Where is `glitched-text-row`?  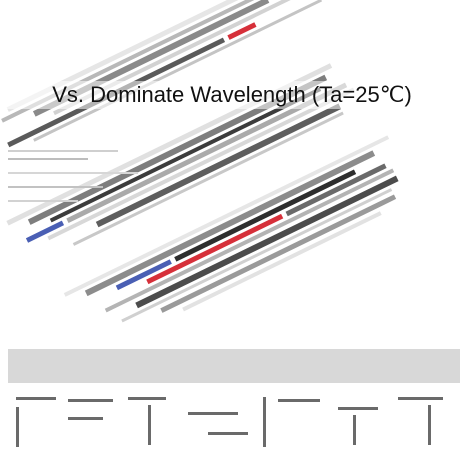 glitched-text-row is located at coordinates (229, 422).